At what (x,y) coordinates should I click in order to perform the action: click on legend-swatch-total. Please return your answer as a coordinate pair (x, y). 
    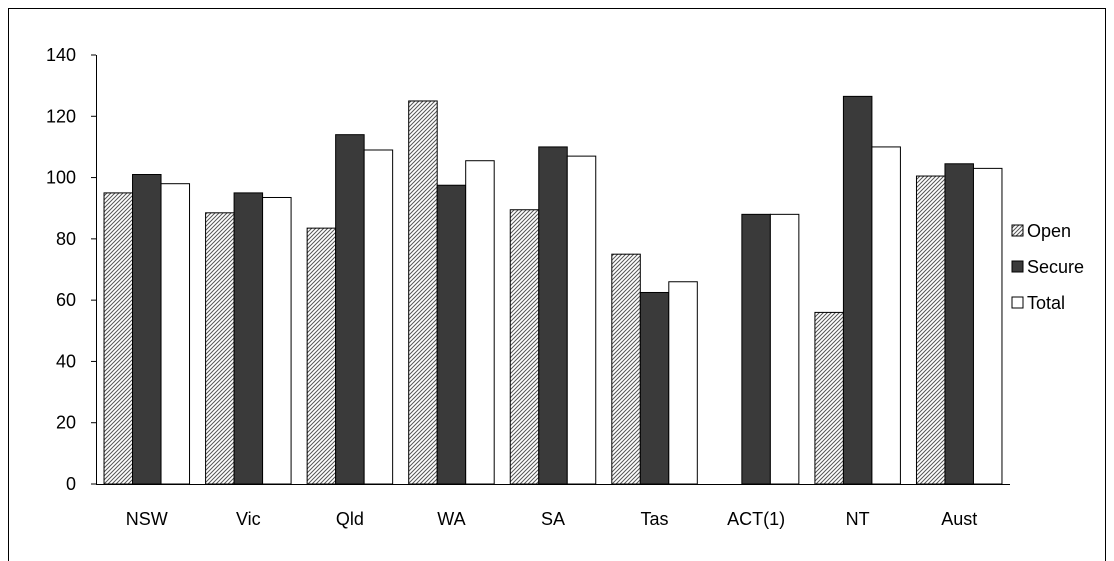
    Looking at the image, I should click on (1017, 302).